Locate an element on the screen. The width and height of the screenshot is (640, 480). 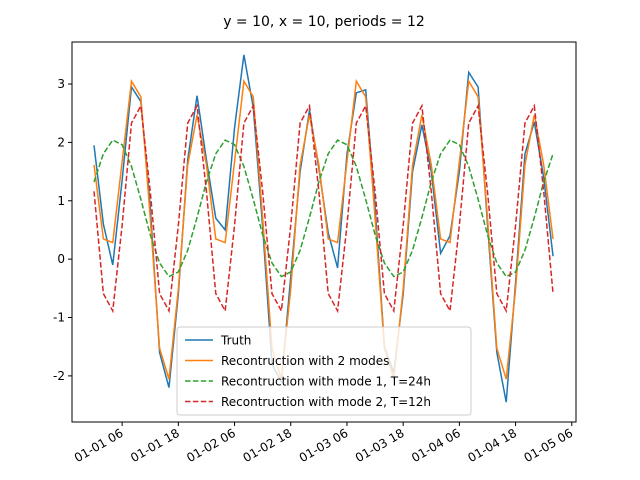
legend-label: Recontruction with 2 modes is located at coordinates (305, 361).